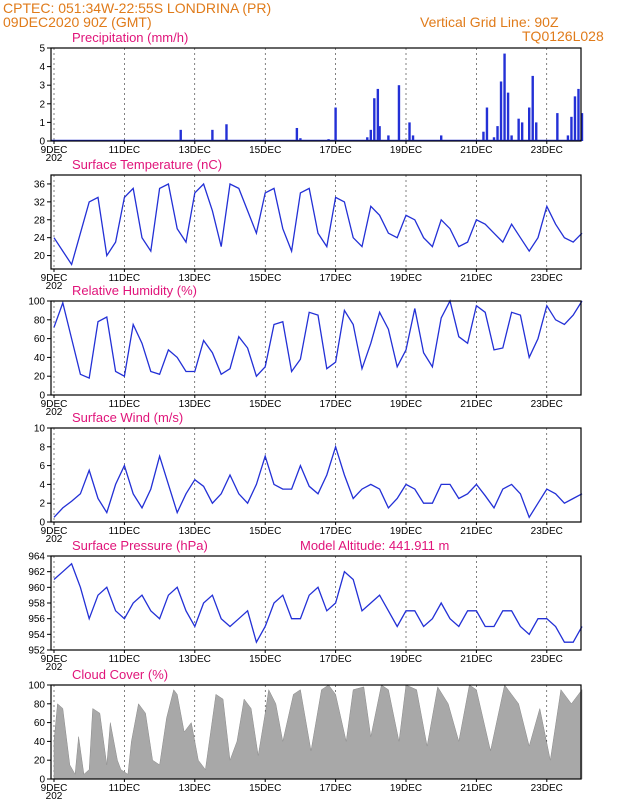 Image resolution: width=618 pixels, height=805 pixels. What do you see at coordinates (40, 339) in the screenshot?
I see `y-tick-label: 60` at bounding box center [40, 339].